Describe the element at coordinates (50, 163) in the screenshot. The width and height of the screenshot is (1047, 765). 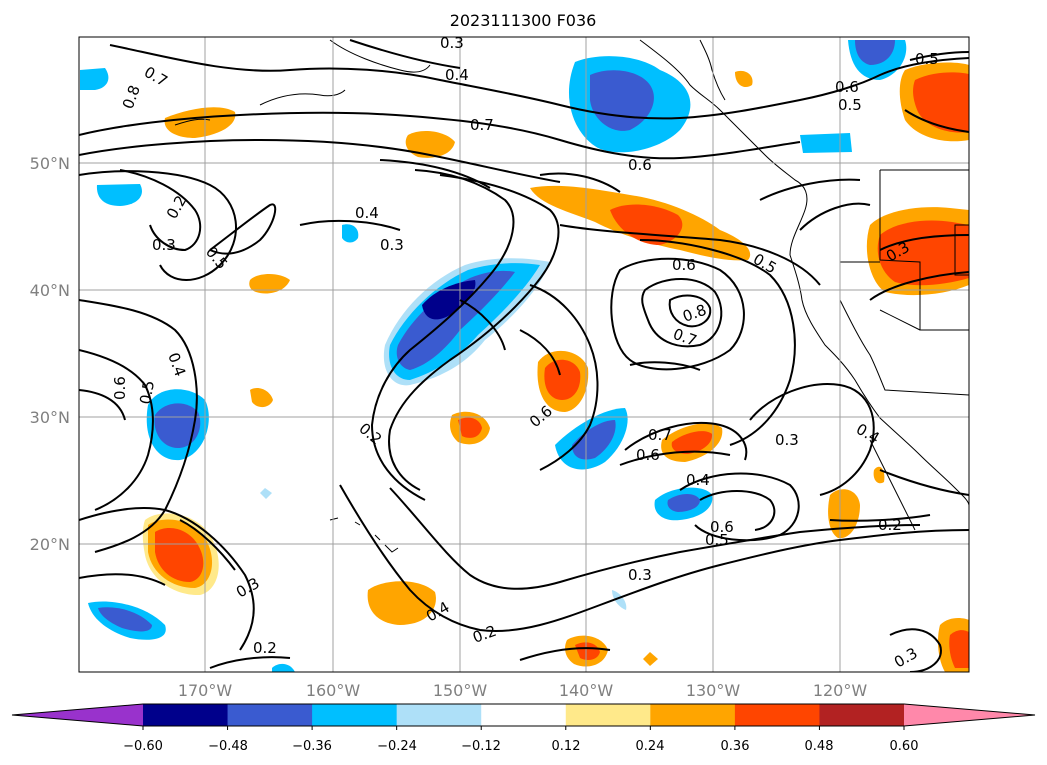
I see `lat-label-50n: 50°N` at that location.